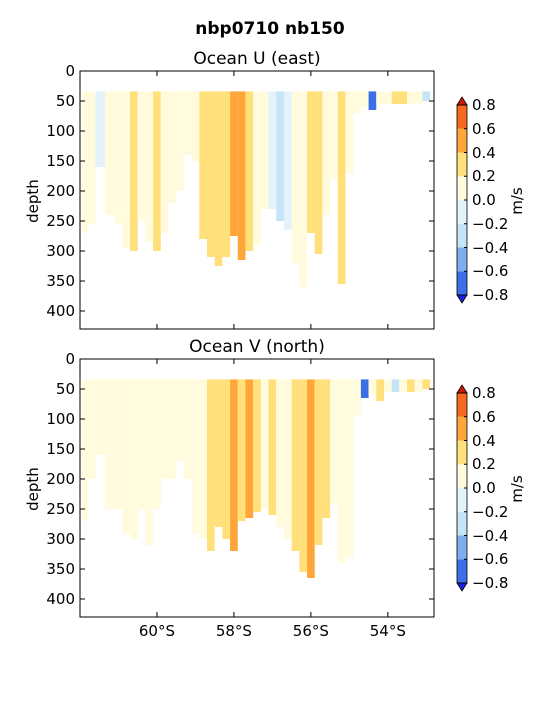  What do you see at coordinates (490, 583) in the screenshot?
I see `colorbar-tick-label-1-0: −0.8` at bounding box center [490, 583].